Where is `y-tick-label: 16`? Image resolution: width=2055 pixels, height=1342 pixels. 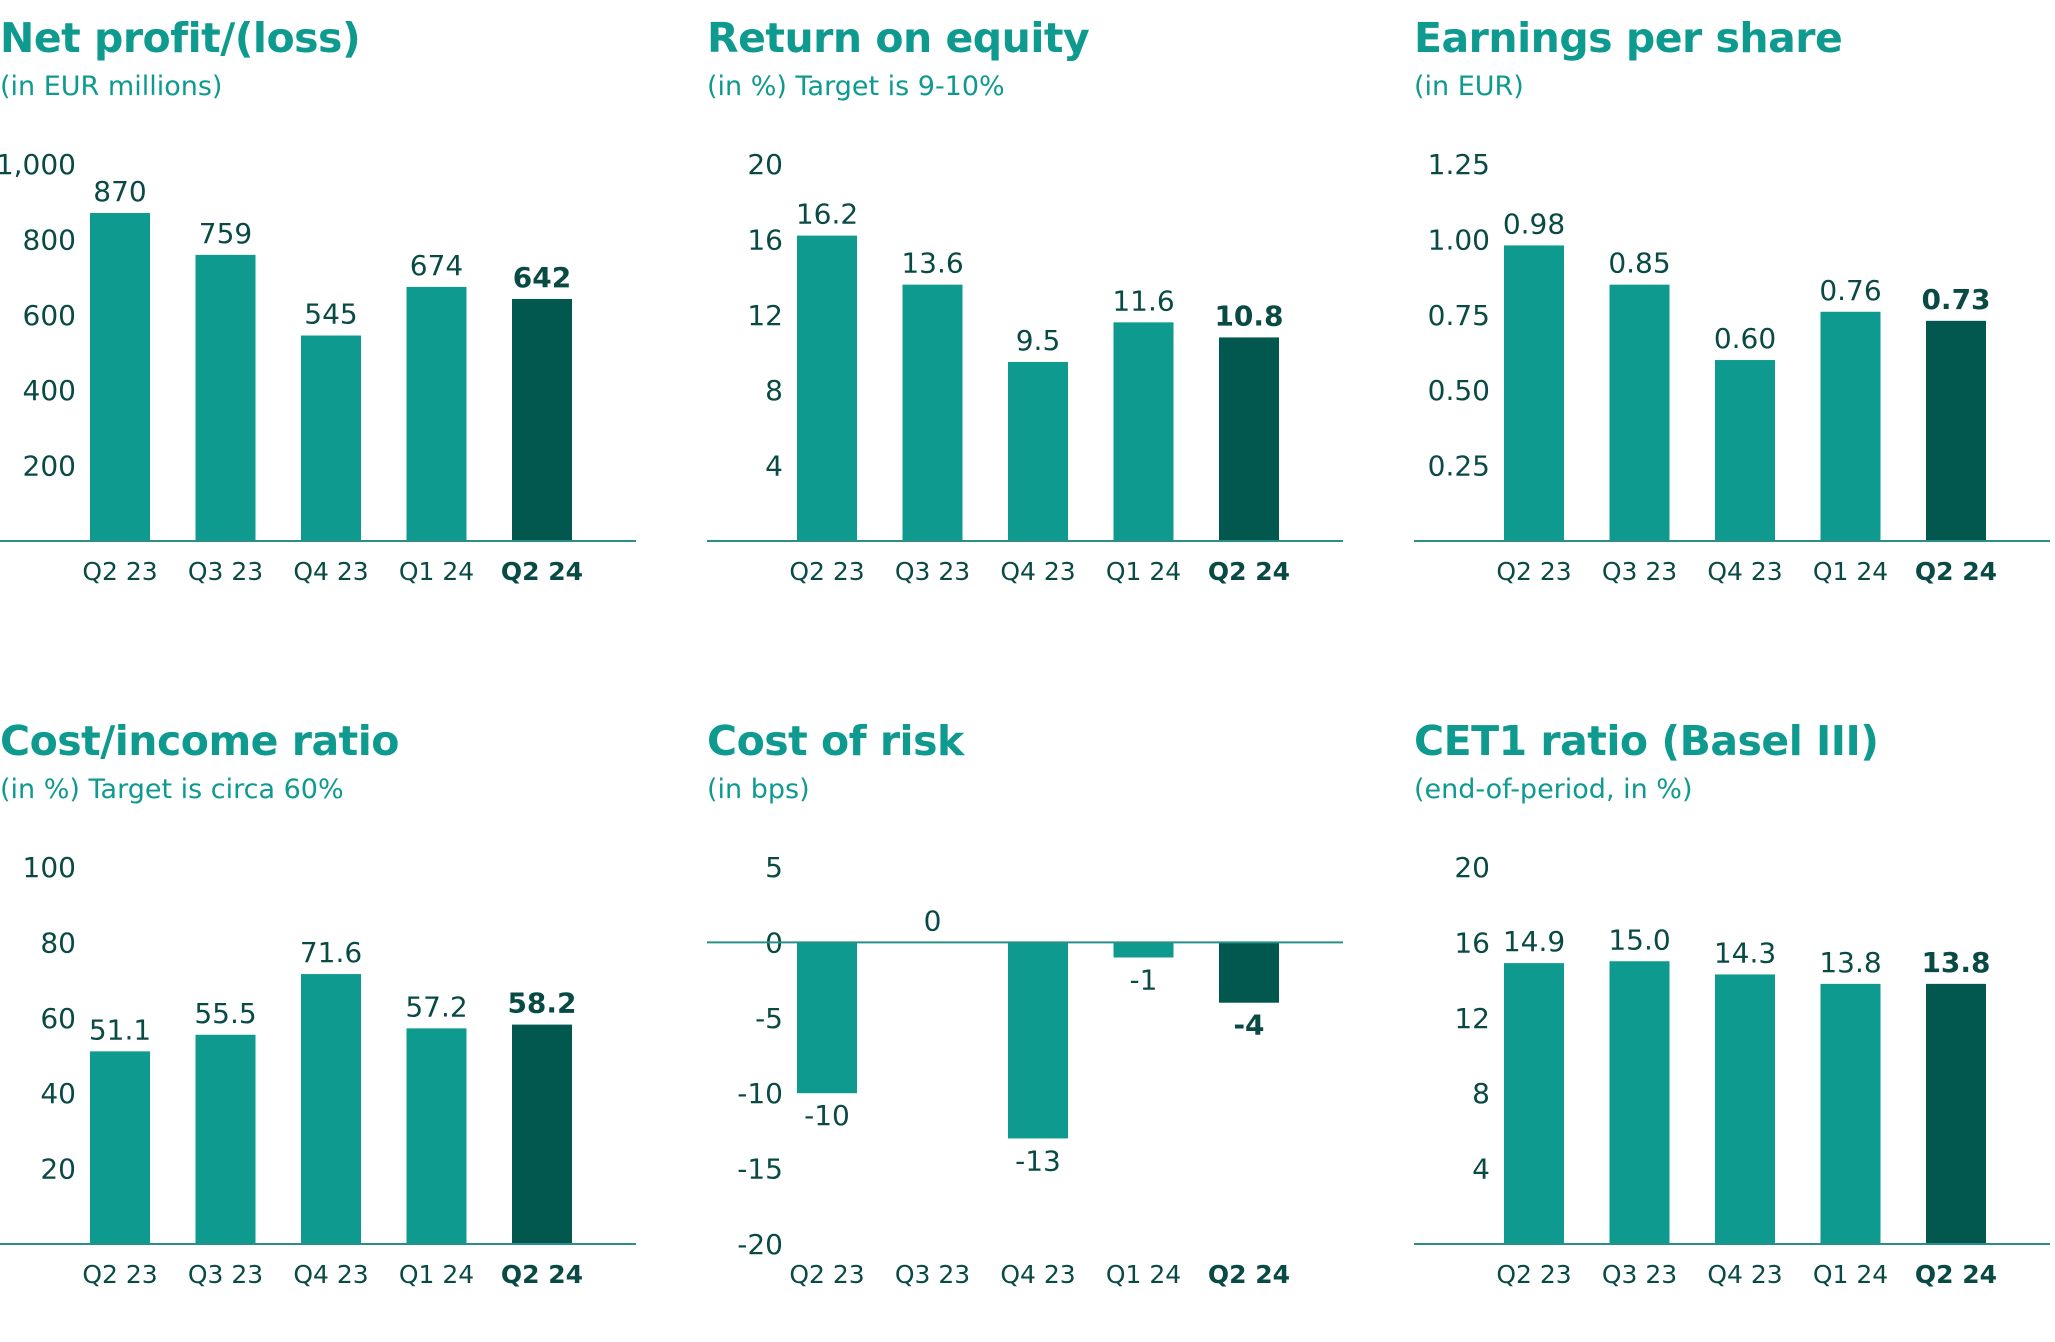 y-tick-label: 16 is located at coordinates (765, 239).